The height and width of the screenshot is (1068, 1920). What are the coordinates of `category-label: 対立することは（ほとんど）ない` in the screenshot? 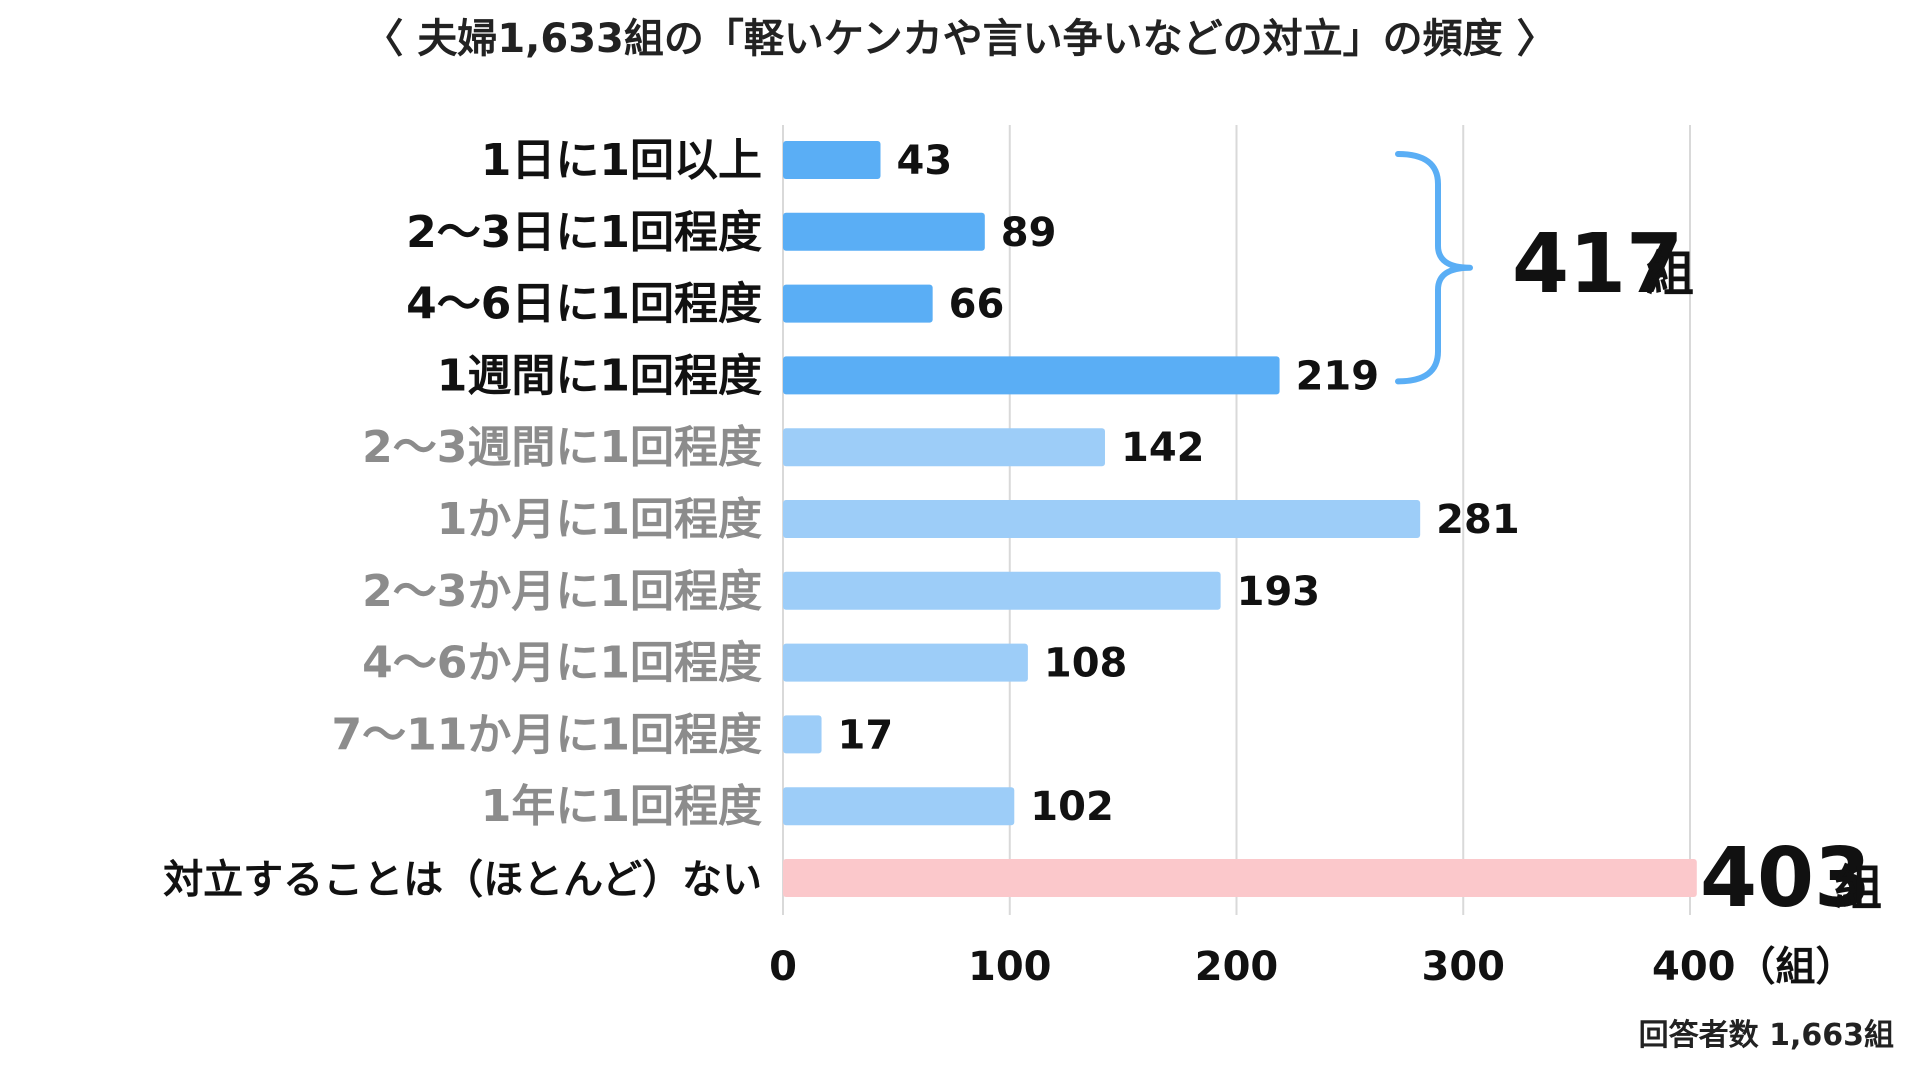 It's located at (462, 880).